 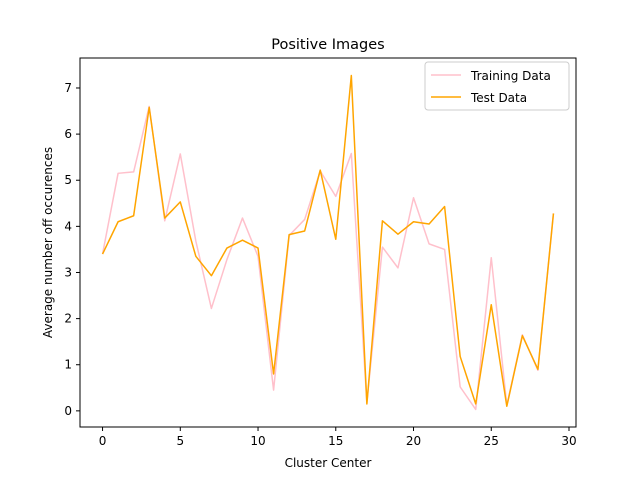 What do you see at coordinates (68, 365) in the screenshot?
I see `y-tick-label: 1` at bounding box center [68, 365].